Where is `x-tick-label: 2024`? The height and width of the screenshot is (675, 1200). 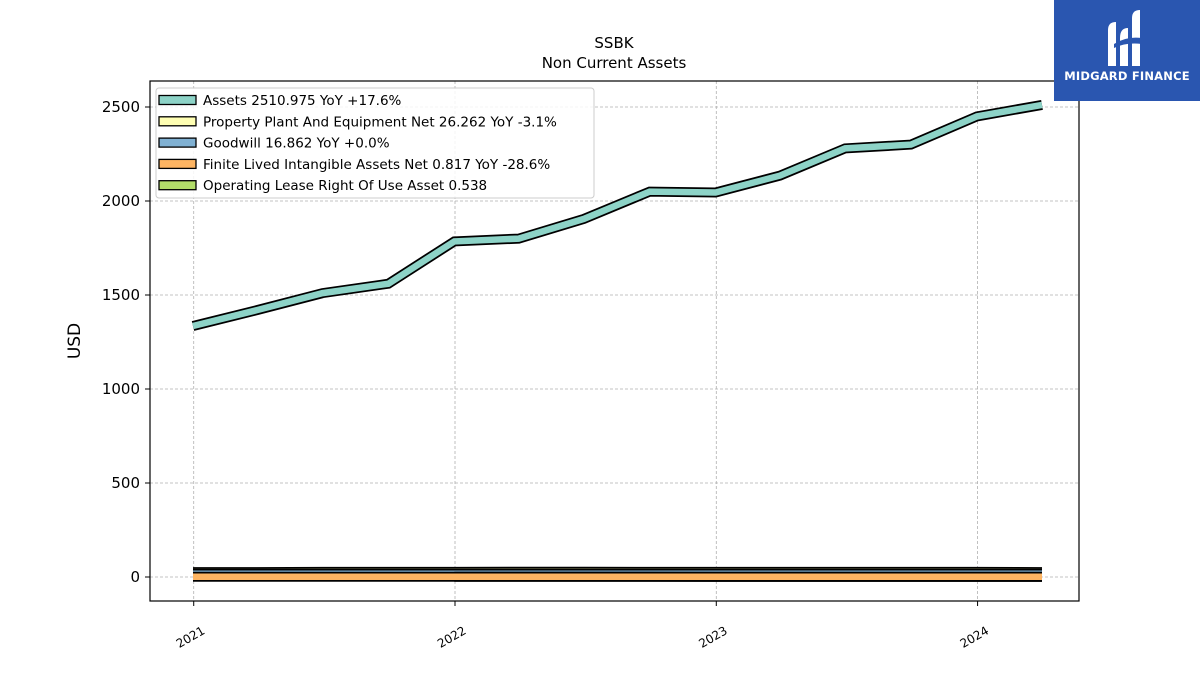
x-tick-label: 2024 is located at coordinates (974, 636).